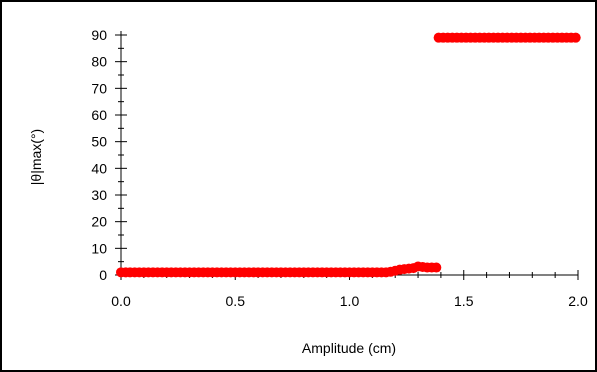 The width and height of the screenshot is (597, 372). What do you see at coordinates (99, 142) in the screenshot?
I see `y-tick-label: 50` at bounding box center [99, 142].